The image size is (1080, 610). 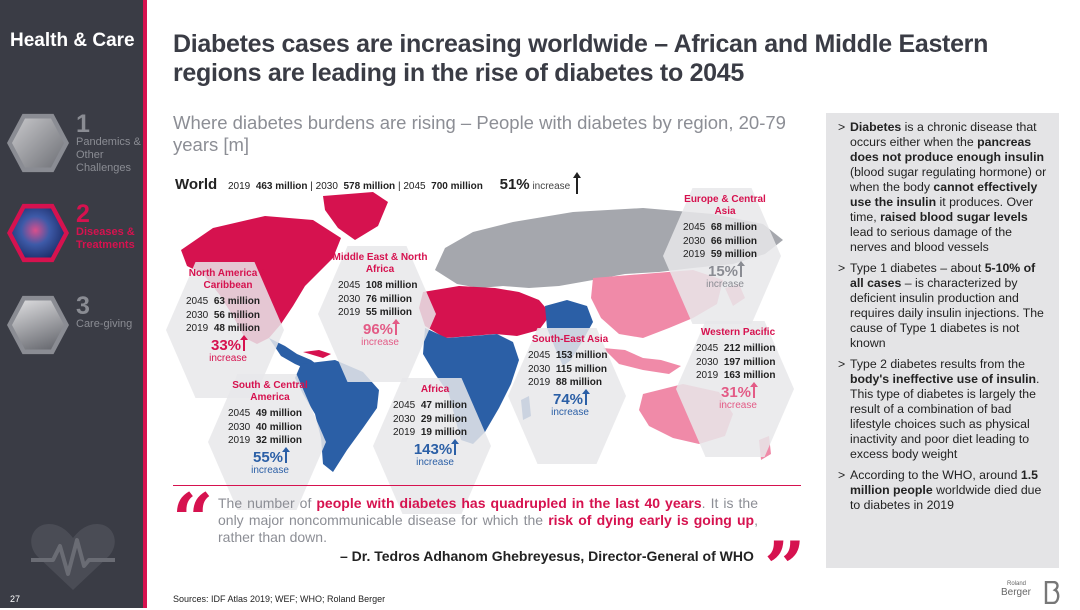 I want to click on value-label: 29 million, so click(x=443, y=419).